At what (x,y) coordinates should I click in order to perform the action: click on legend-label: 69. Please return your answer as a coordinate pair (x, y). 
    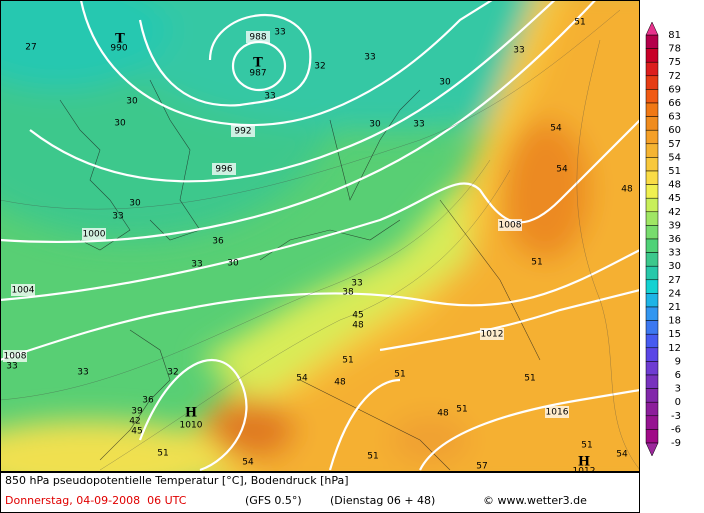
    Looking at the image, I should click on (674, 89).